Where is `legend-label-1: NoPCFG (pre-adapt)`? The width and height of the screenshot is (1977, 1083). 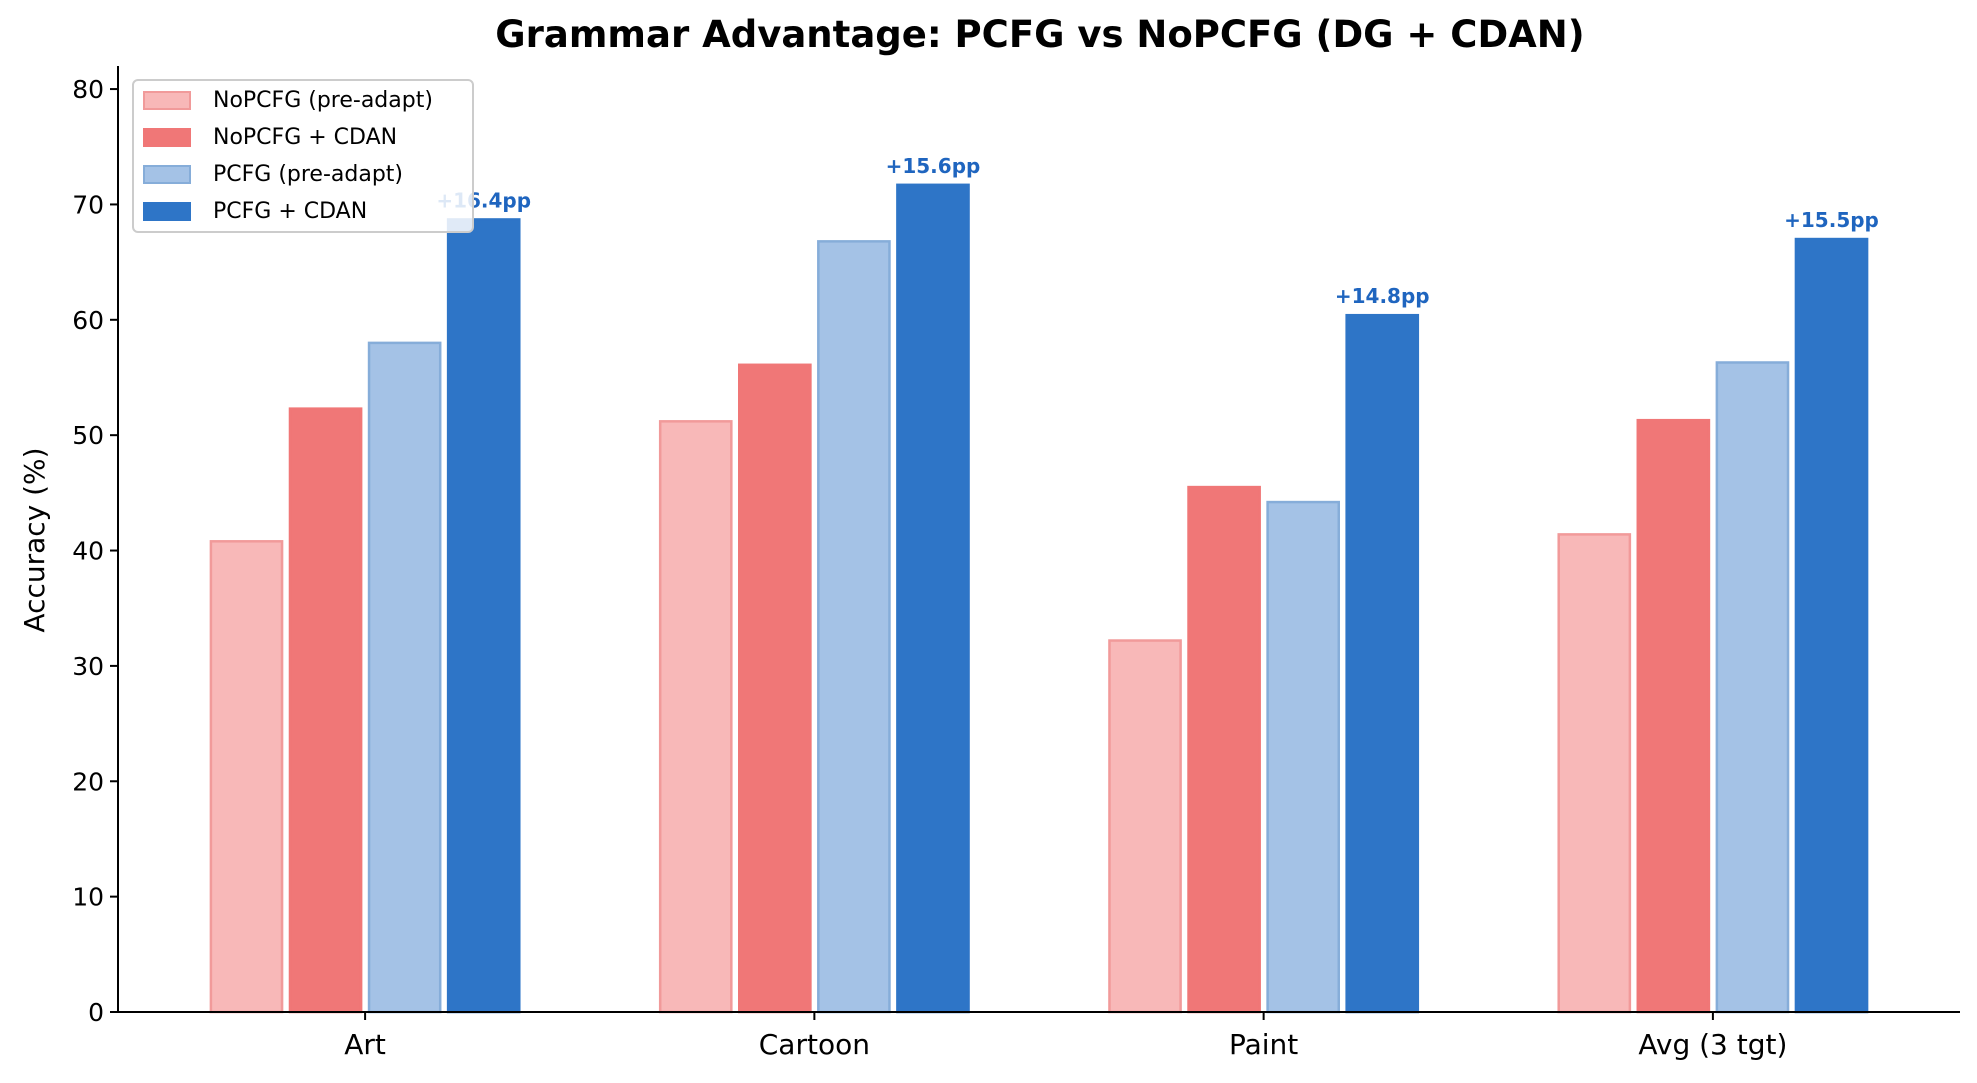 legend-label-1: NoPCFG (pre-adapt) is located at coordinates (323, 100).